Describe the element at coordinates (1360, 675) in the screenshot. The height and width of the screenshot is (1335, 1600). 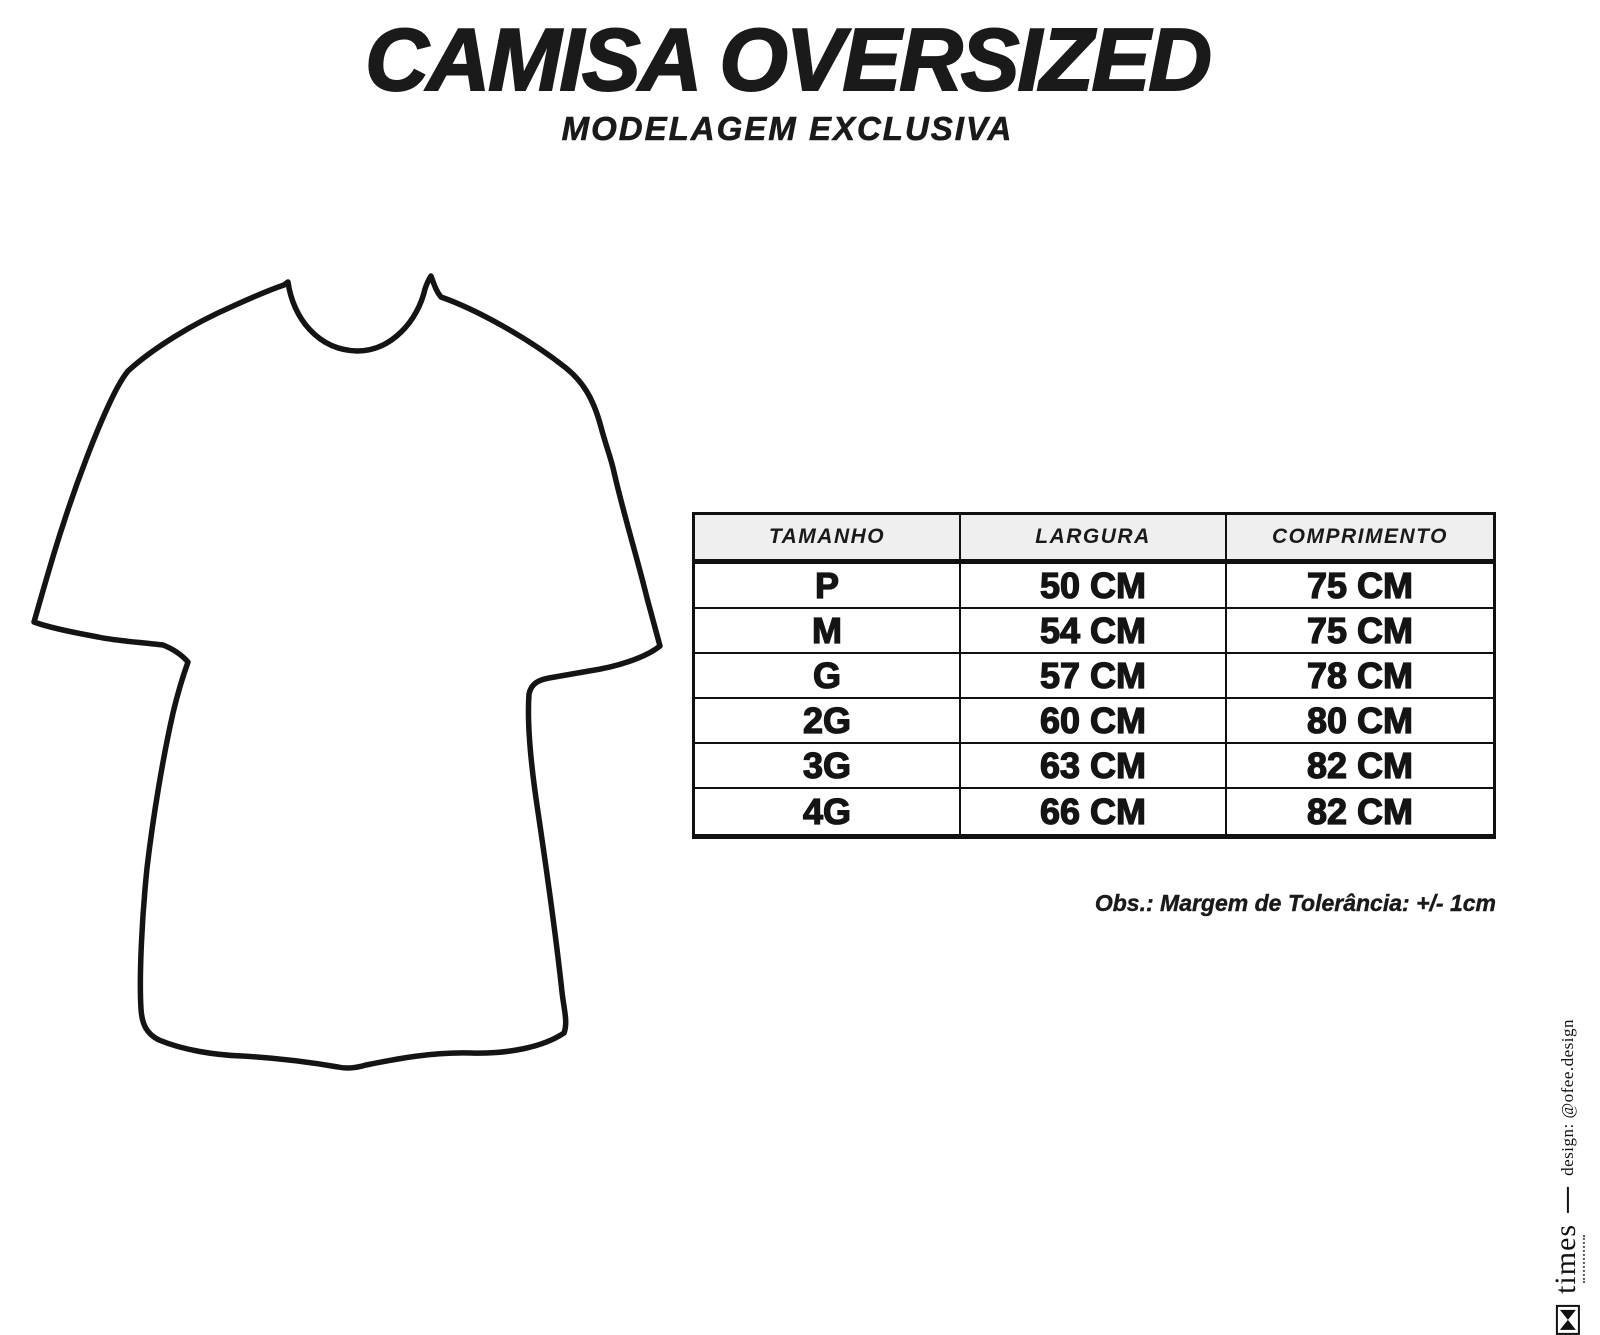
I see `cell-length: 78 CM` at that location.